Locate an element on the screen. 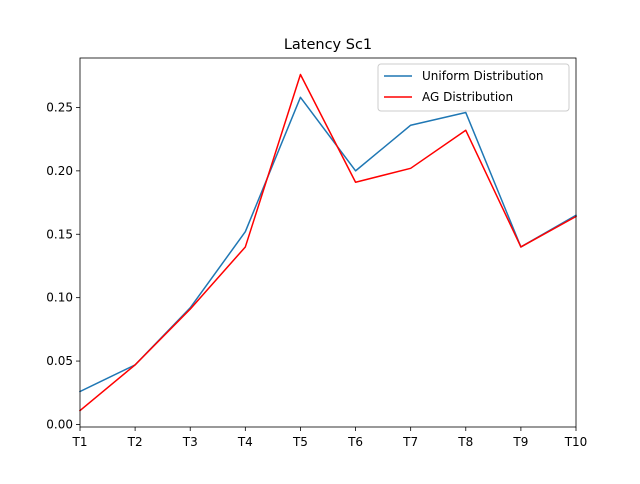 The height and width of the screenshot is (484, 640). x-tick-label: T7 is located at coordinates (410, 442).